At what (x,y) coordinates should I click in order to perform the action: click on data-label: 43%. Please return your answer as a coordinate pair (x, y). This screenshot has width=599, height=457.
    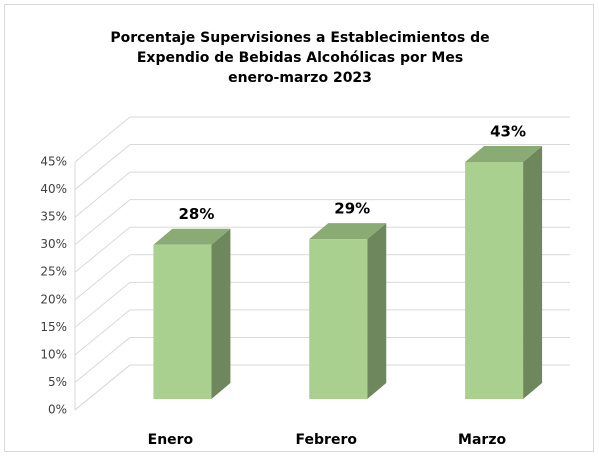
    Looking at the image, I should click on (508, 132).